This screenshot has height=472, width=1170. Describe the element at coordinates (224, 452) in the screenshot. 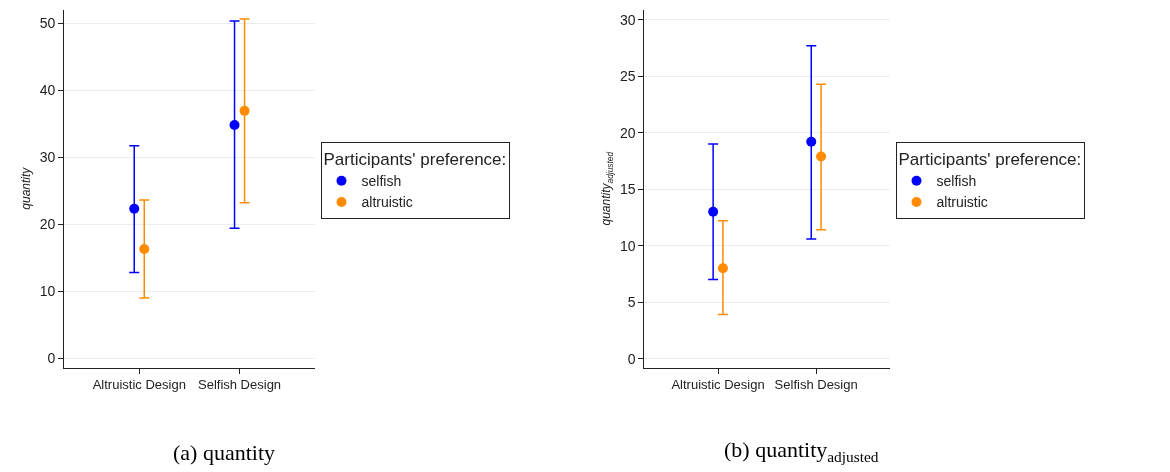

I see `text: (a) quantity` at that location.